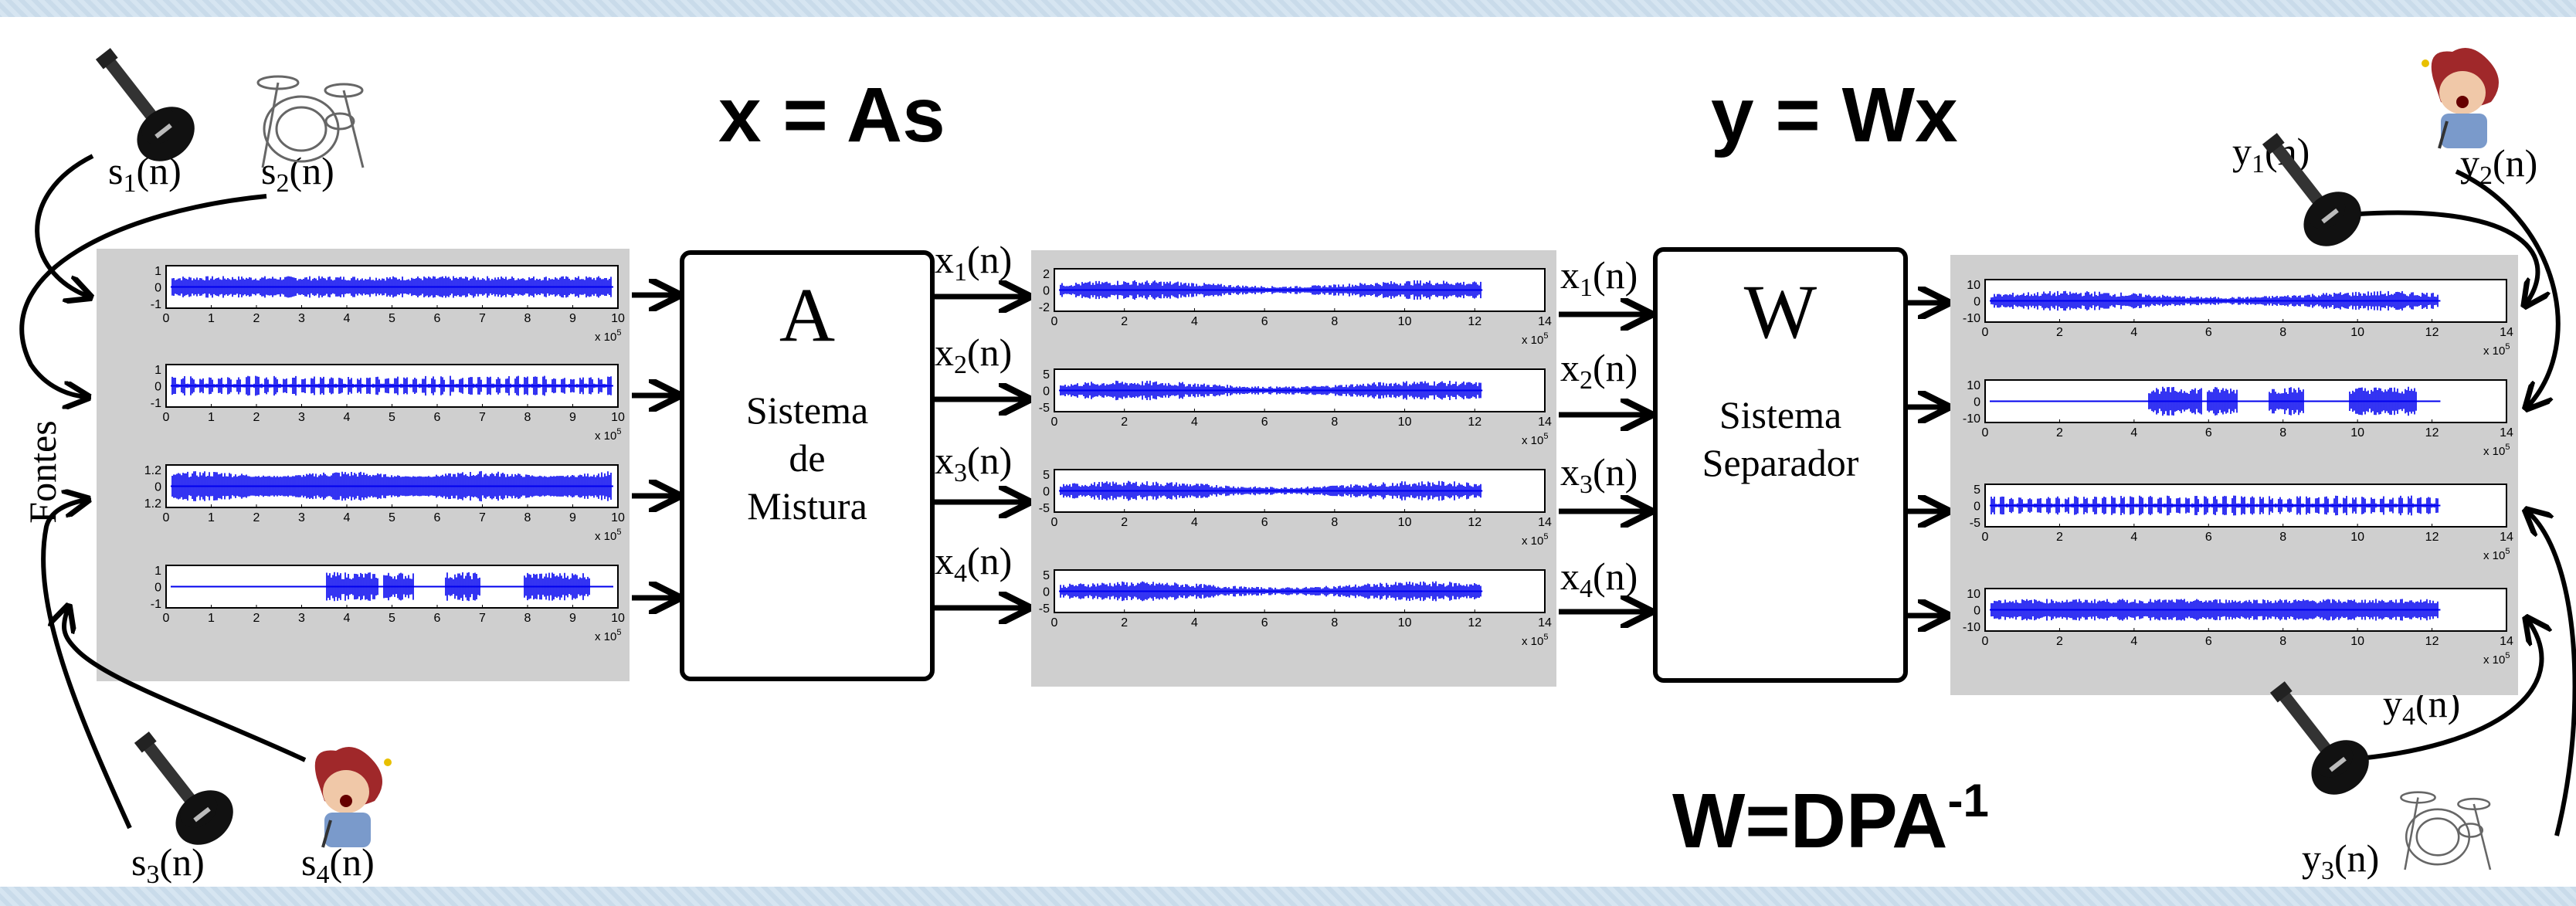 This screenshot has height=906, width=2576. What do you see at coordinates (384, 503) in the screenshot?
I see `source-plot-3: 1.201.20 1 2 3 4 5 6 7 8 9 10x 105` at bounding box center [384, 503].